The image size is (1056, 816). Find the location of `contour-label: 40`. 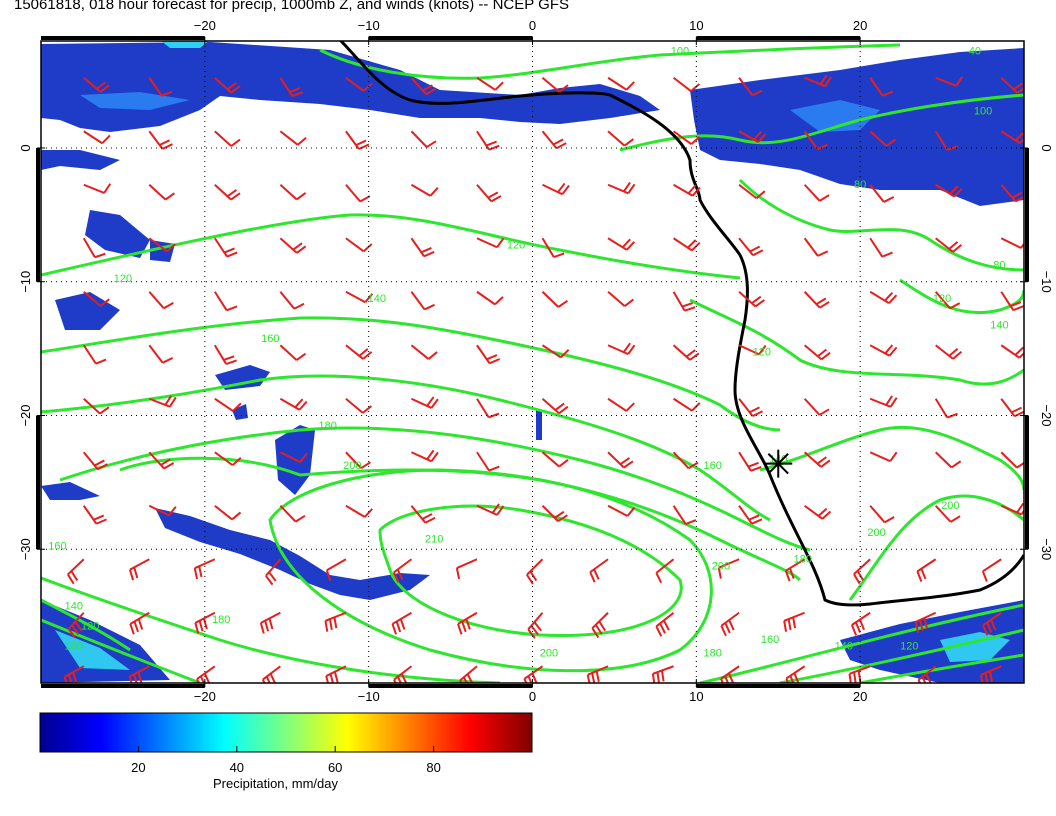

contour-label: 40 is located at coordinates (975, 51).